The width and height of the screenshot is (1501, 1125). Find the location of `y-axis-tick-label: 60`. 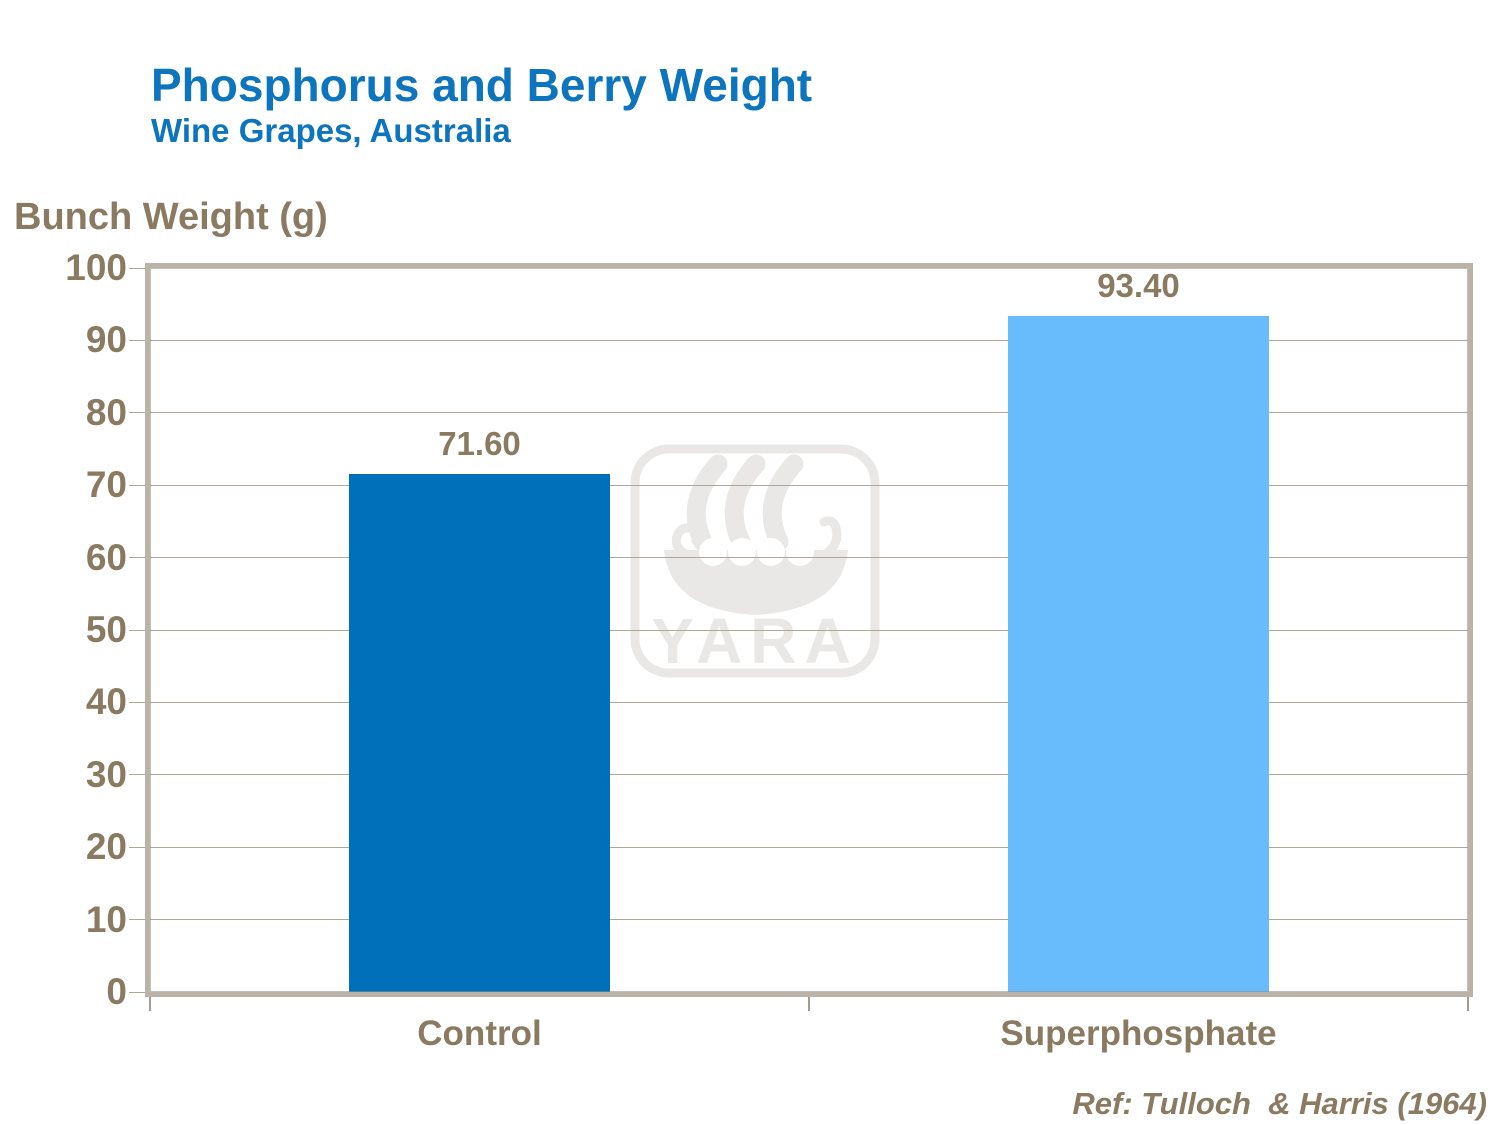

y-axis-tick-label: 60 is located at coordinates (106, 557).